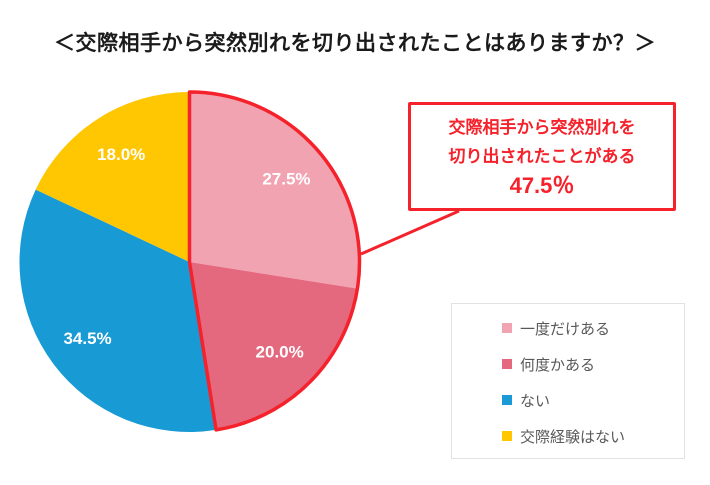 This screenshot has height=485, width=710. What do you see at coordinates (589, 400) in the screenshot?
I see `legend-item-2: ない` at bounding box center [589, 400].